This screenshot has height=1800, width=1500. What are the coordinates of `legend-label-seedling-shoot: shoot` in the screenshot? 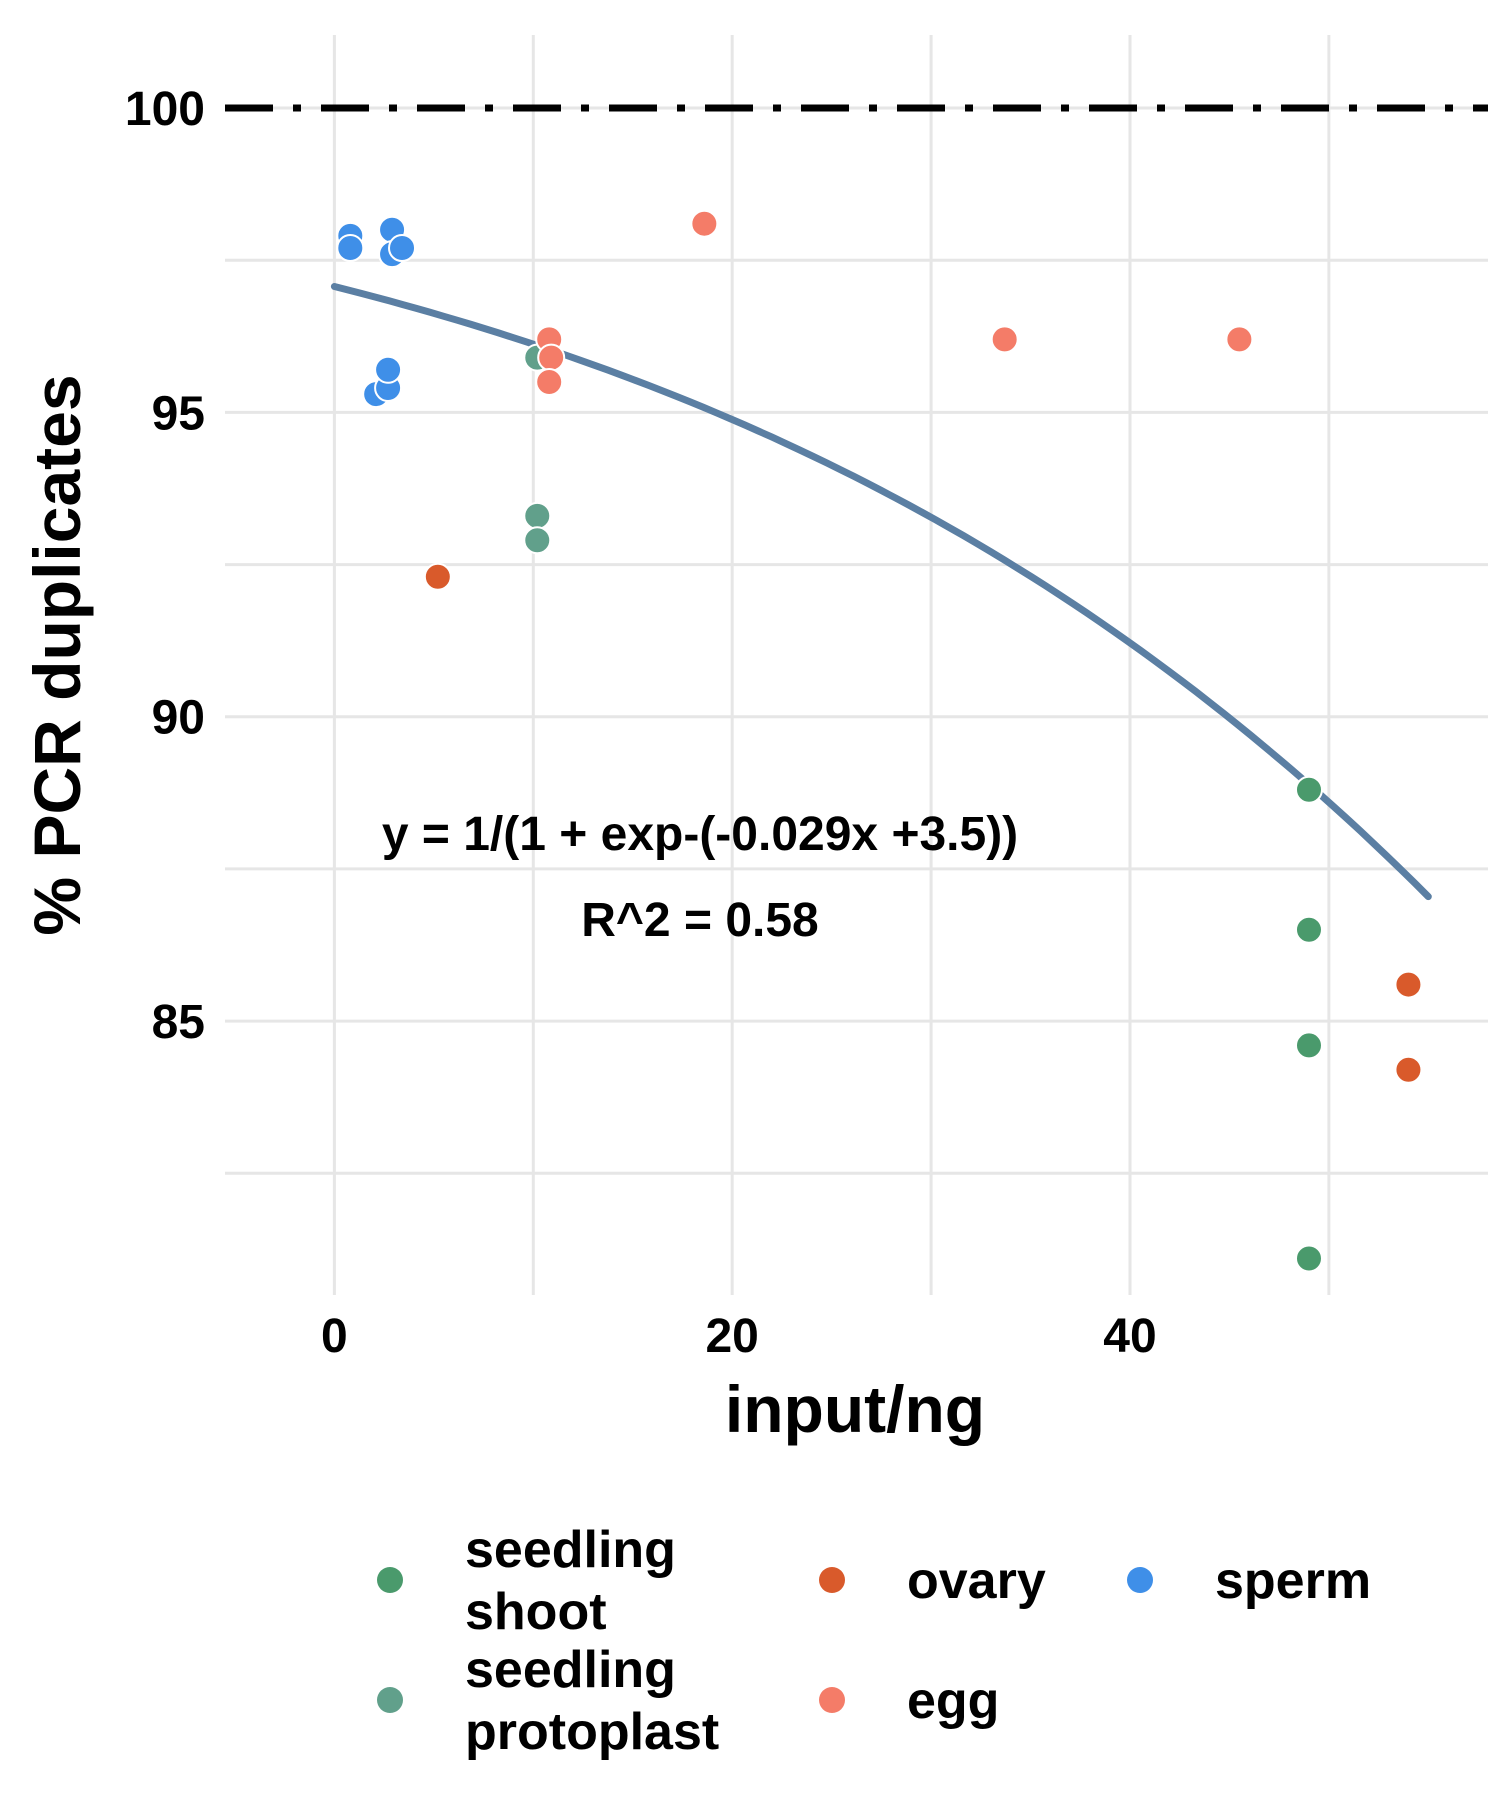 It's located at (536, 1612).